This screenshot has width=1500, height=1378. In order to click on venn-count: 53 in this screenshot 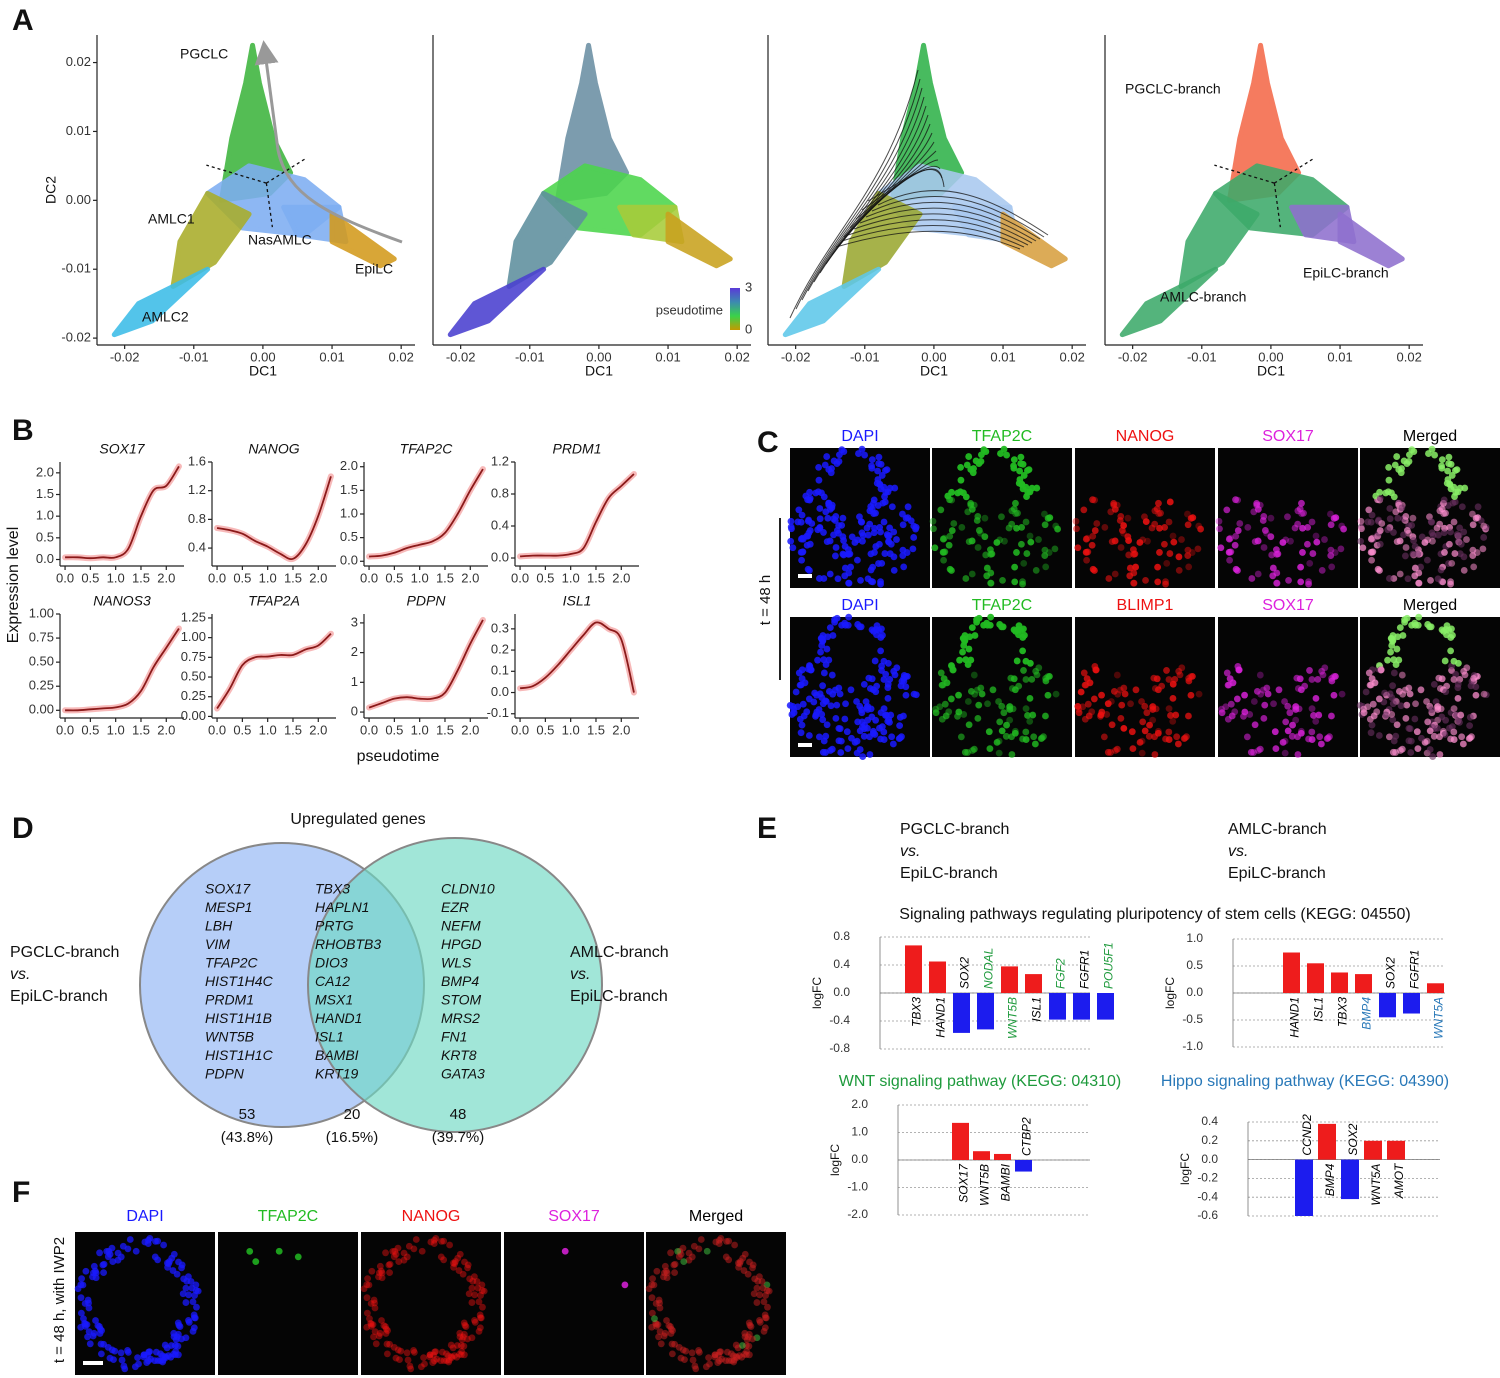, I will do `click(247, 1114)`.